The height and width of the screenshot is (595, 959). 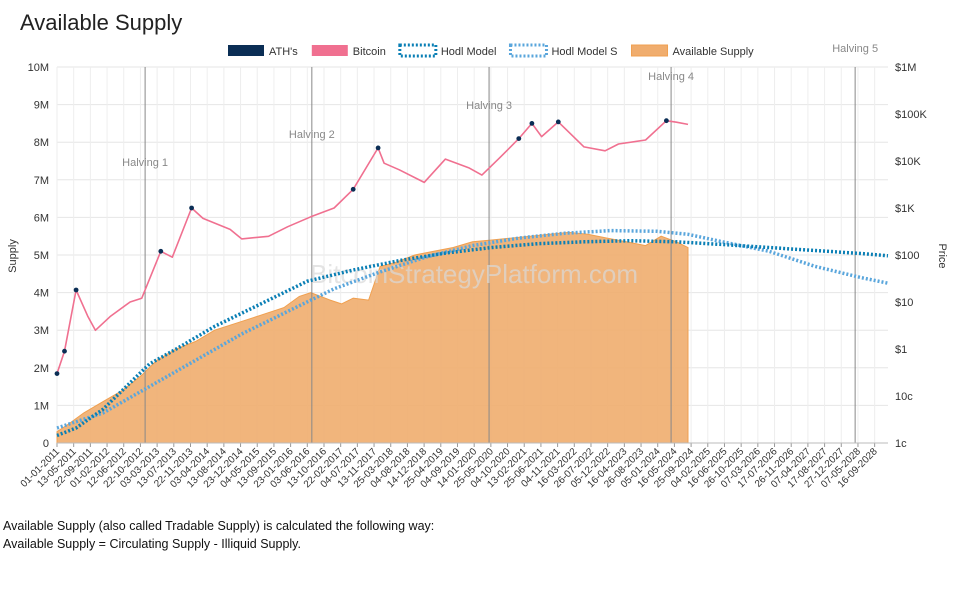 What do you see at coordinates (855, 49) in the screenshot?
I see `halving-label: Halving 5` at bounding box center [855, 49].